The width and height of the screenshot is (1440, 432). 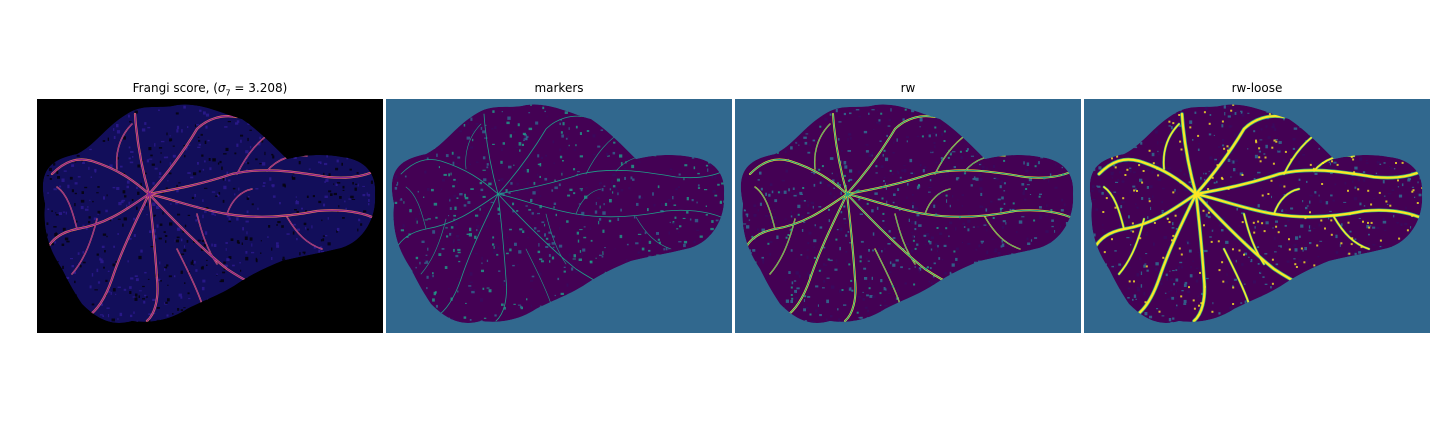 I want to click on panel-title-rw-loose: rw-loose, so click(x=1257, y=88).